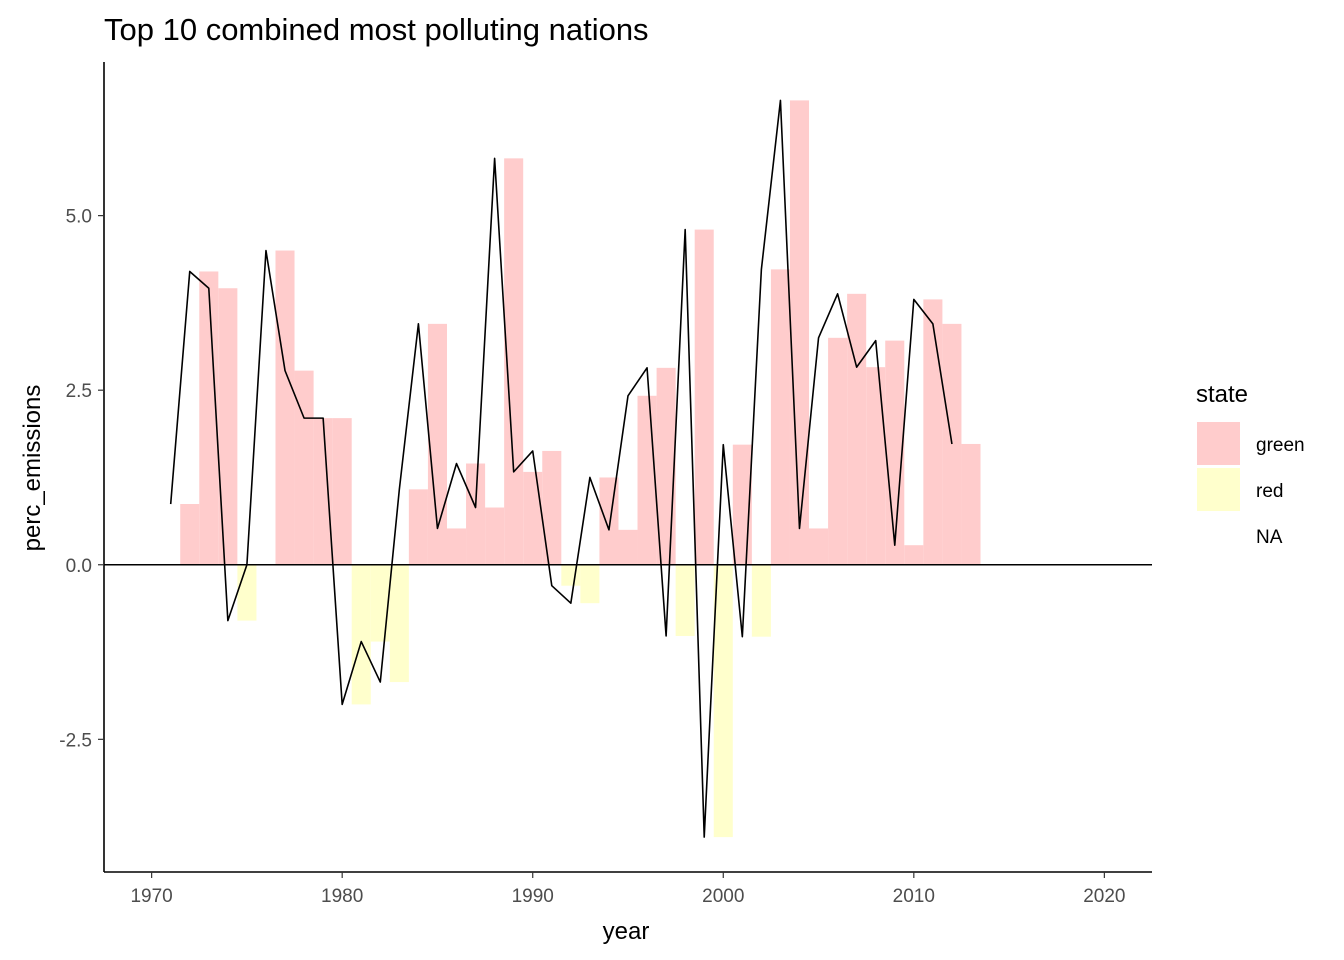  Describe the element at coordinates (609, 521) in the screenshot. I see `bar-1994` at that location.